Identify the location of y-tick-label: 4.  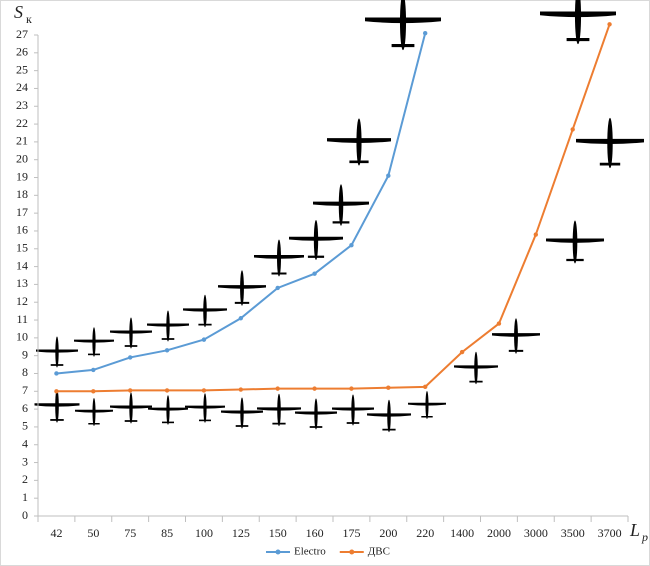
(25, 443).